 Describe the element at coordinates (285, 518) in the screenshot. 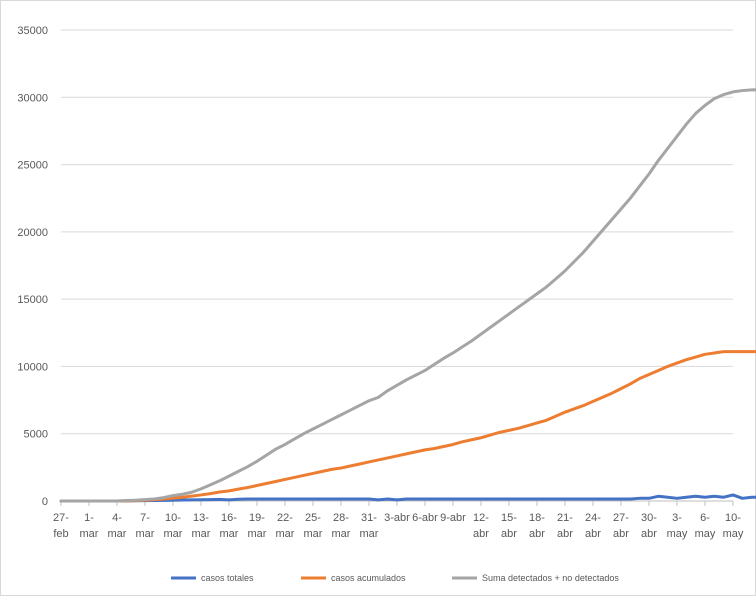

I see `x-tick-label: 22-` at that location.